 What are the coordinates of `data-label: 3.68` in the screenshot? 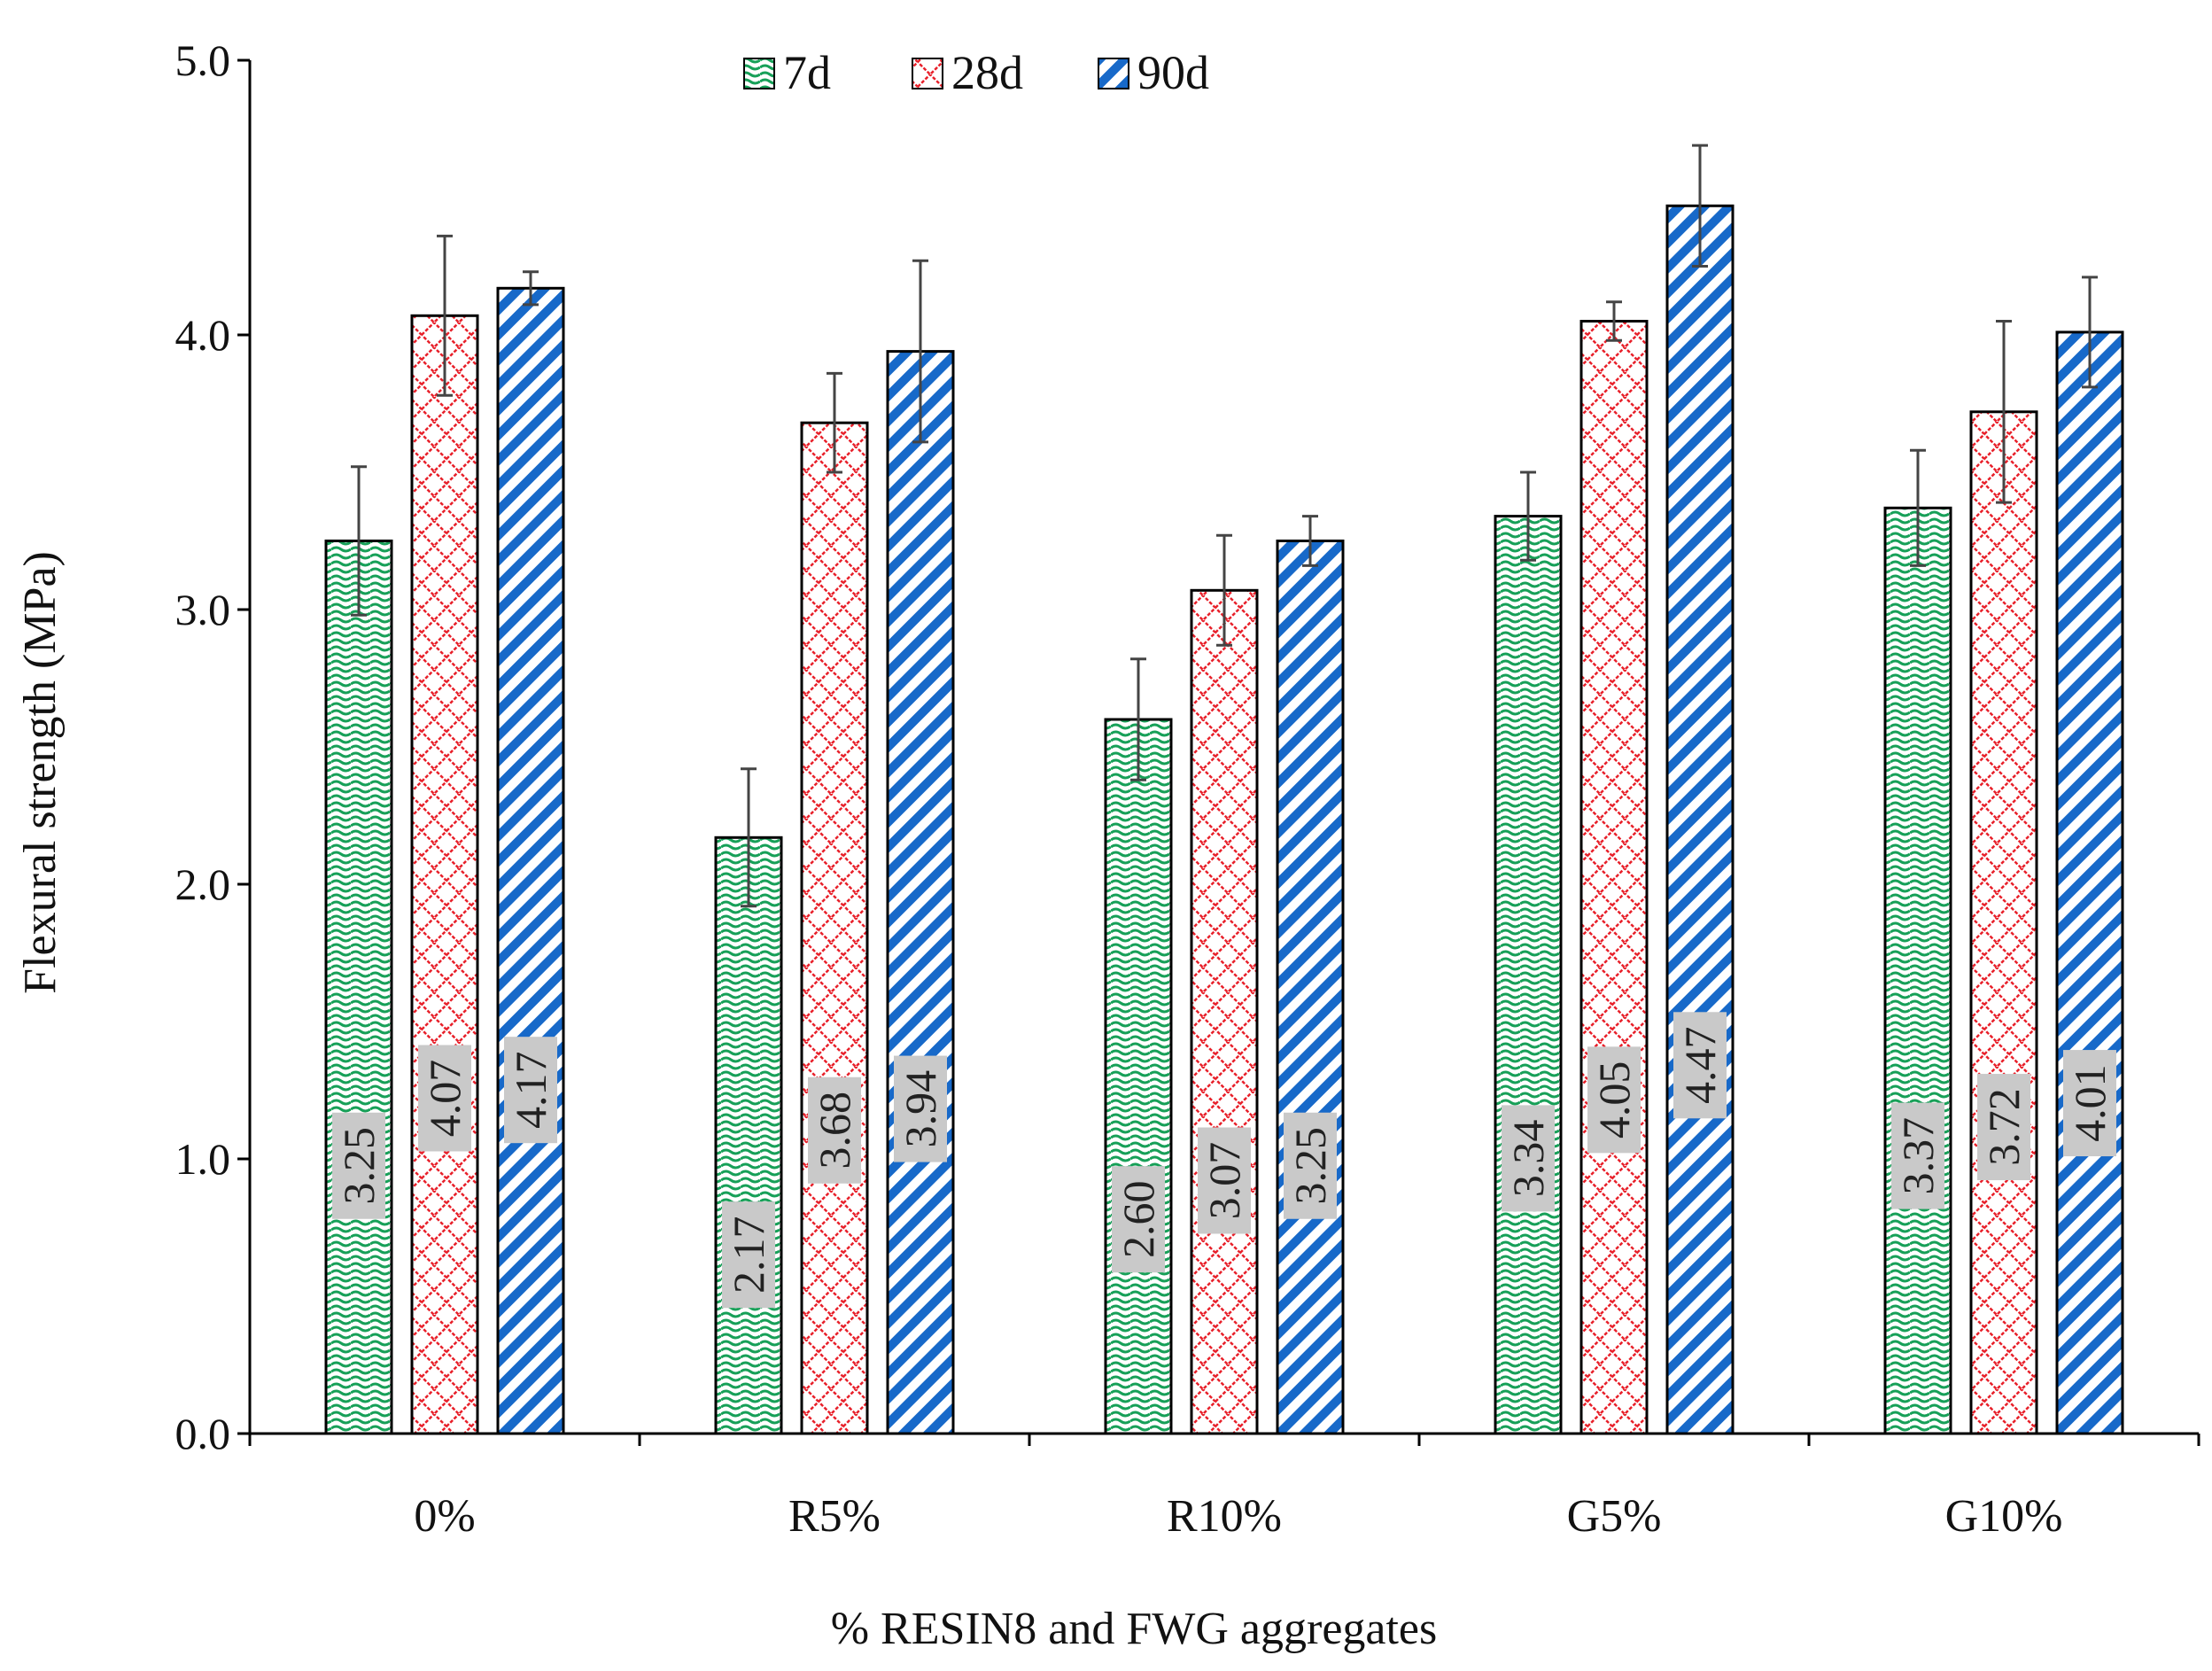 It's located at (834, 1130).